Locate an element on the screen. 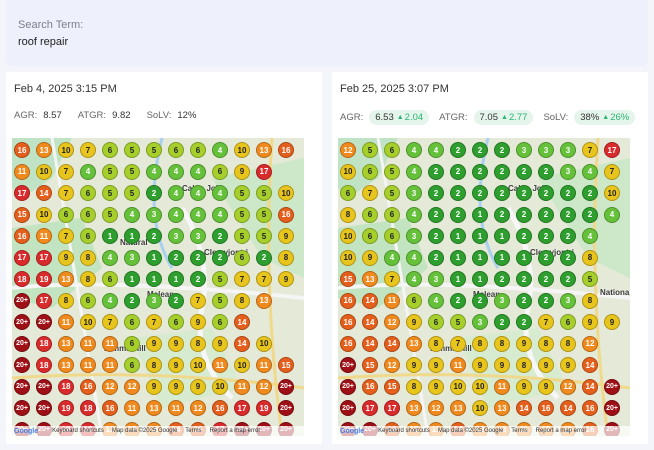 This screenshot has height=450, width=654. rank-pin: 15 is located at coordinates (348, 279).